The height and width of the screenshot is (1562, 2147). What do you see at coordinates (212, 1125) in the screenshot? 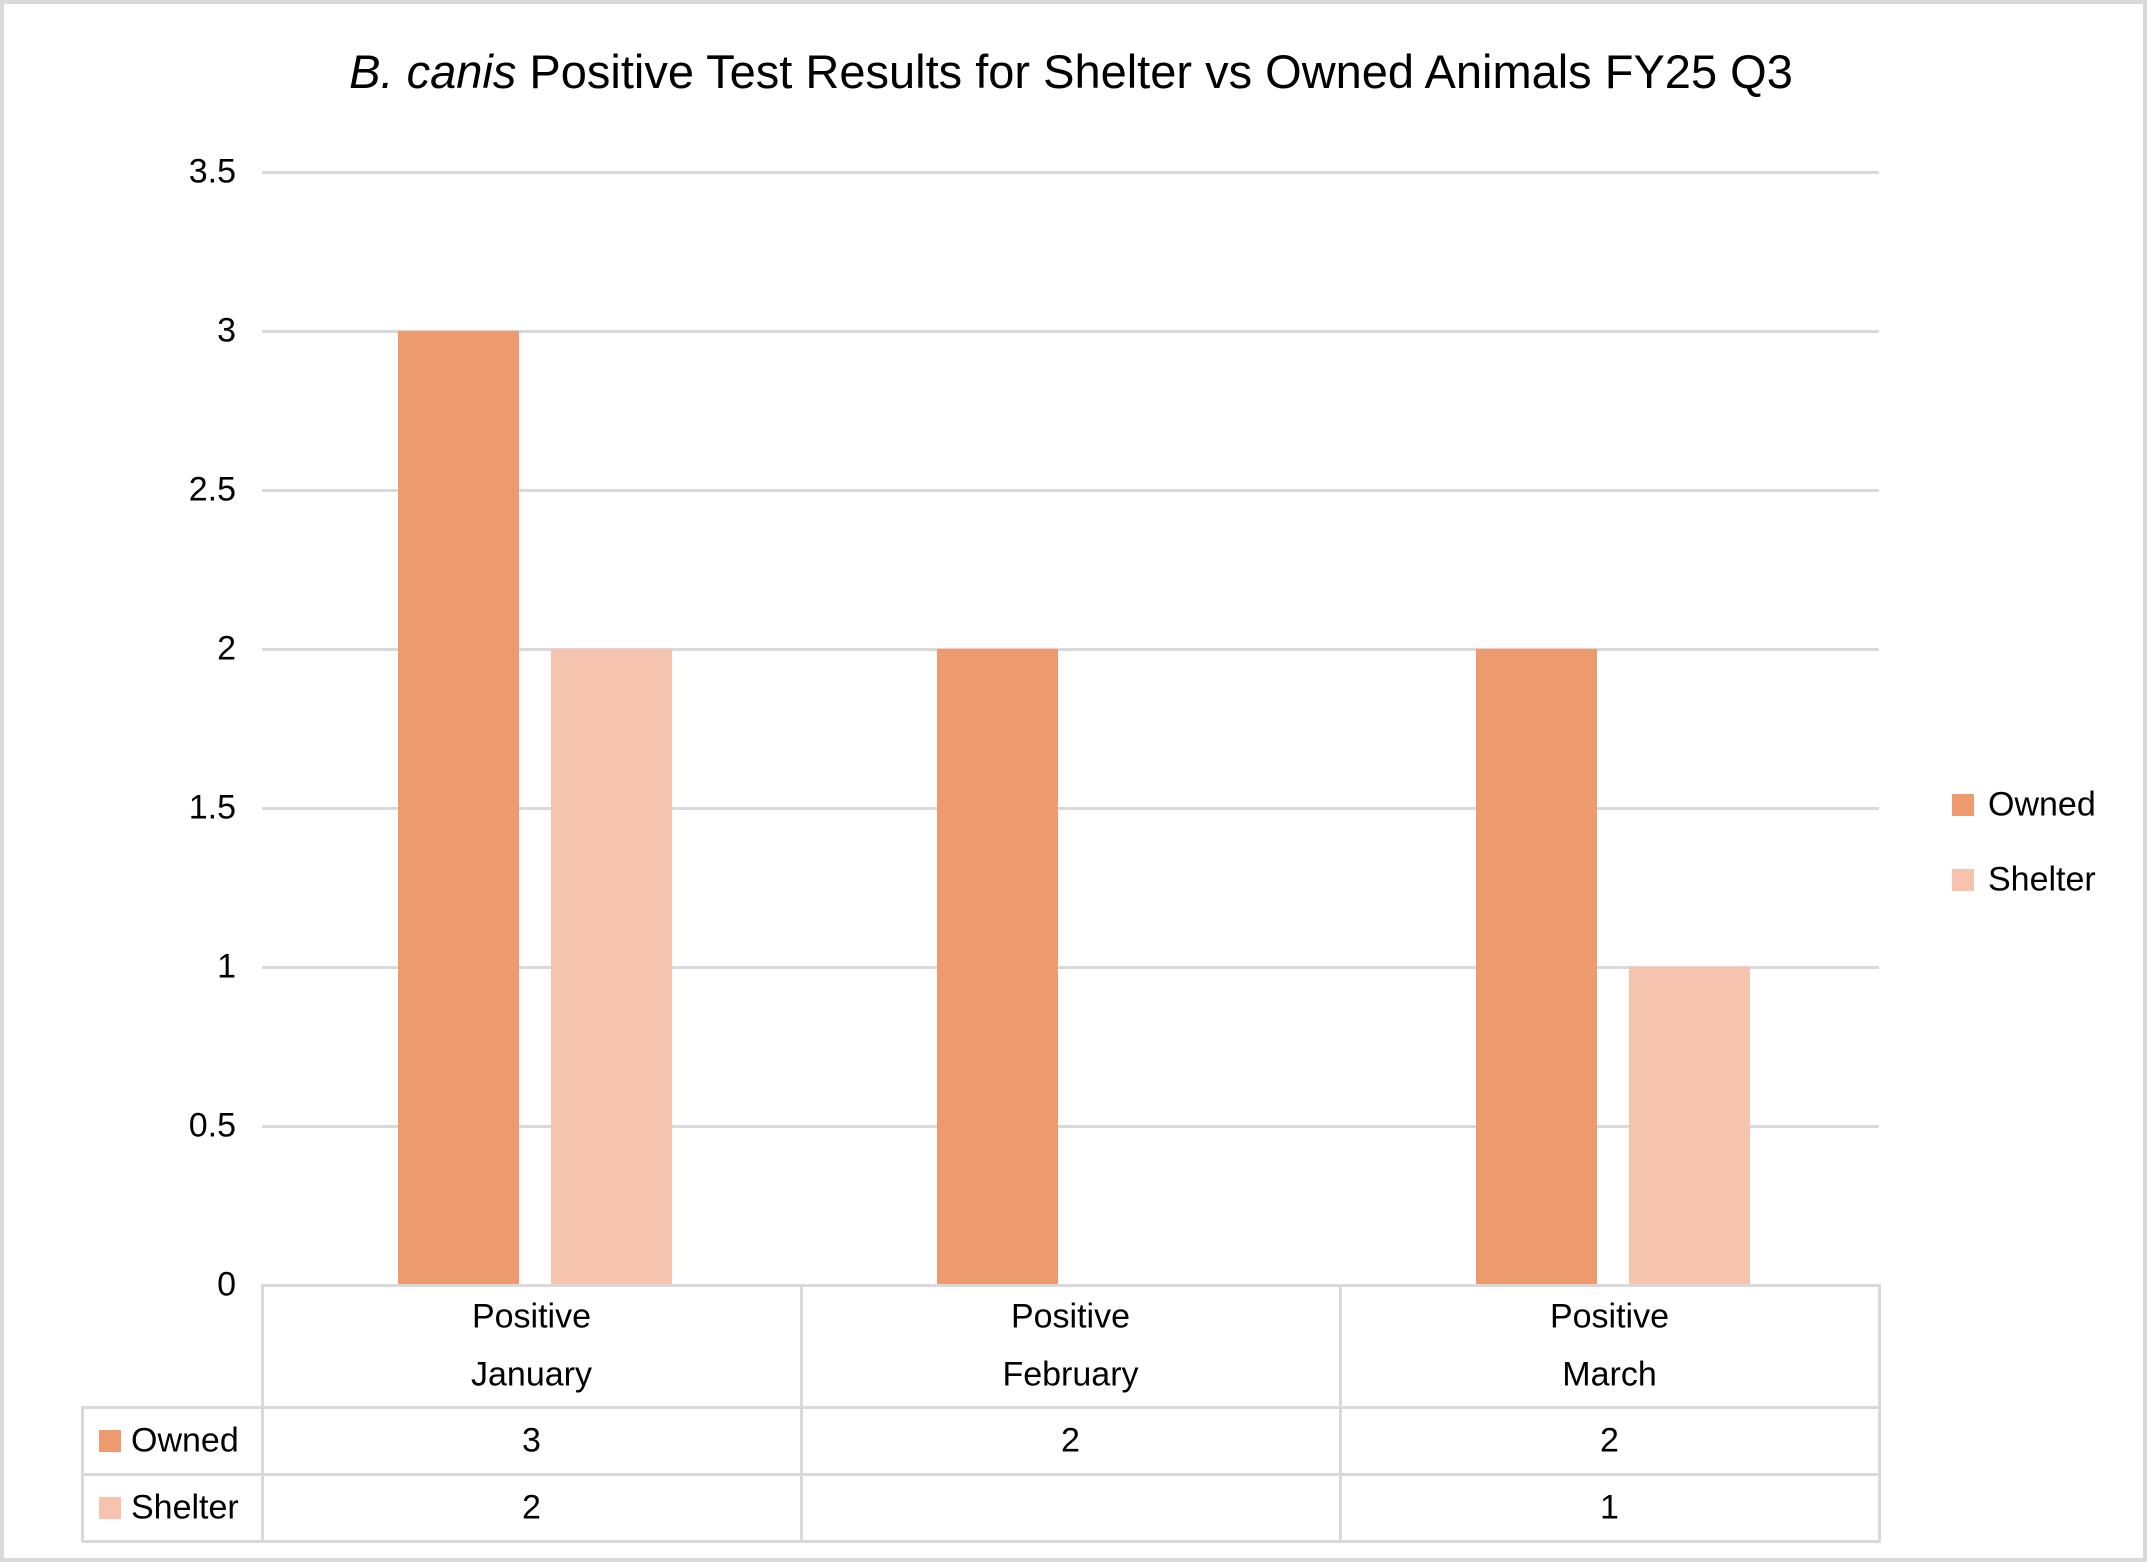
I see `y-axis-tick-label: 0.5` at bounding box center [212, 1125].